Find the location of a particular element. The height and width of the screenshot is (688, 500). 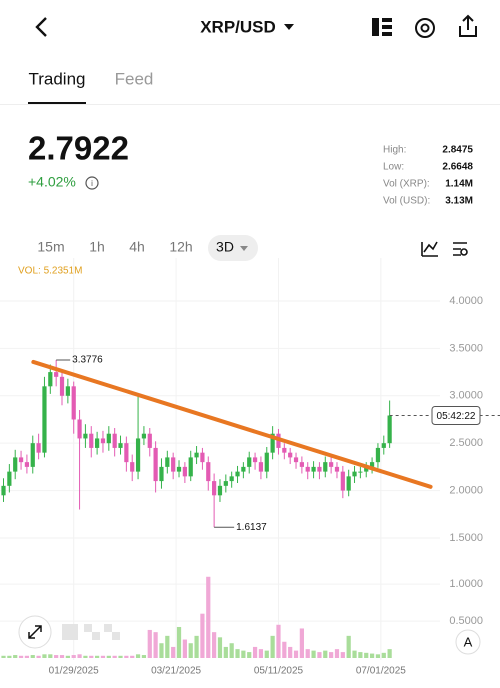

x-tick-label: 01/29/2025 is located at coordinates (74, 671).